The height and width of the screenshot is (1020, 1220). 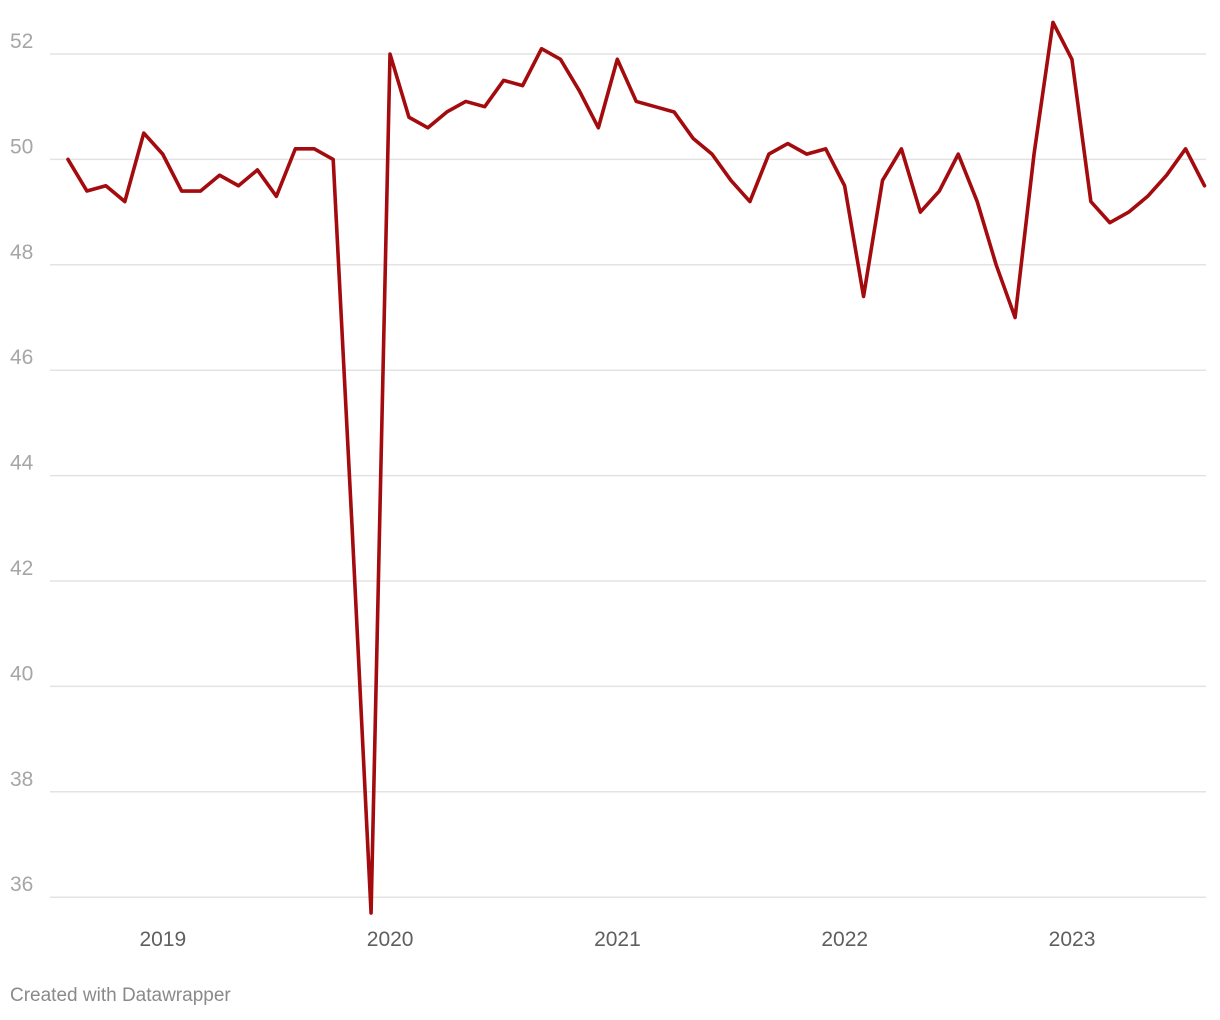 I want to click on x-tick-label-2023: 2023, so click(x=1072, y=939).